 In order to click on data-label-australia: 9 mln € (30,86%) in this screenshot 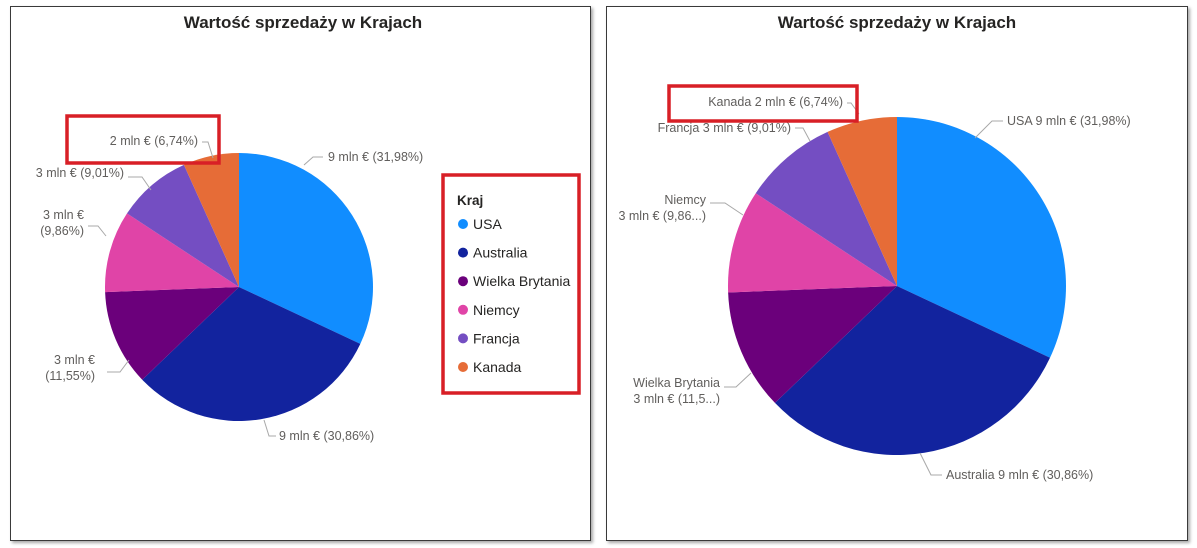, I will do `click(326, 436)`.